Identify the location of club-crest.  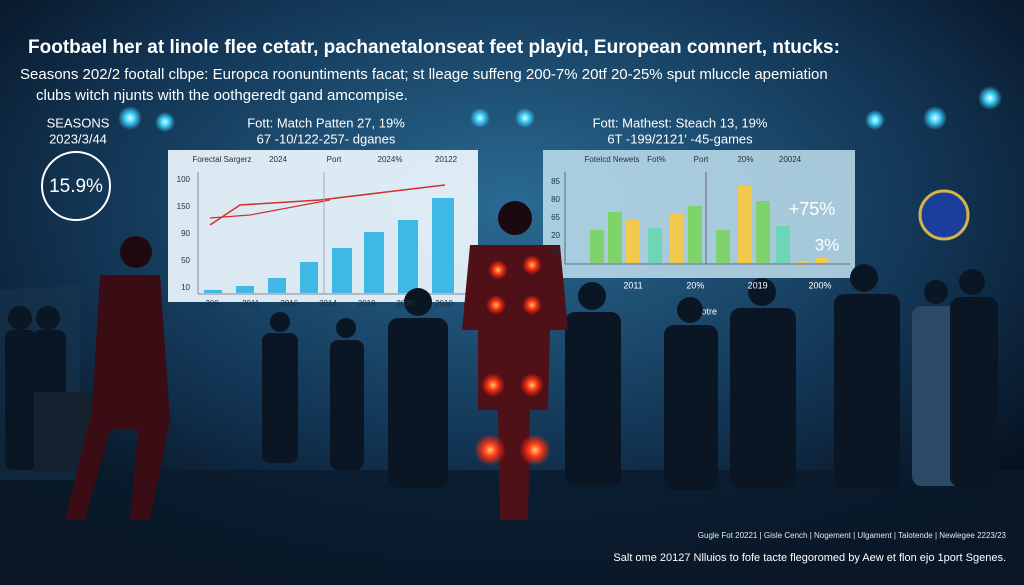
(944, 215).